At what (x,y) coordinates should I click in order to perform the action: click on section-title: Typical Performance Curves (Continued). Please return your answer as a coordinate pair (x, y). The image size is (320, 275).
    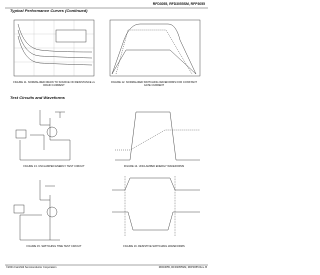
    Looking at the image, I should click on (49, 10).